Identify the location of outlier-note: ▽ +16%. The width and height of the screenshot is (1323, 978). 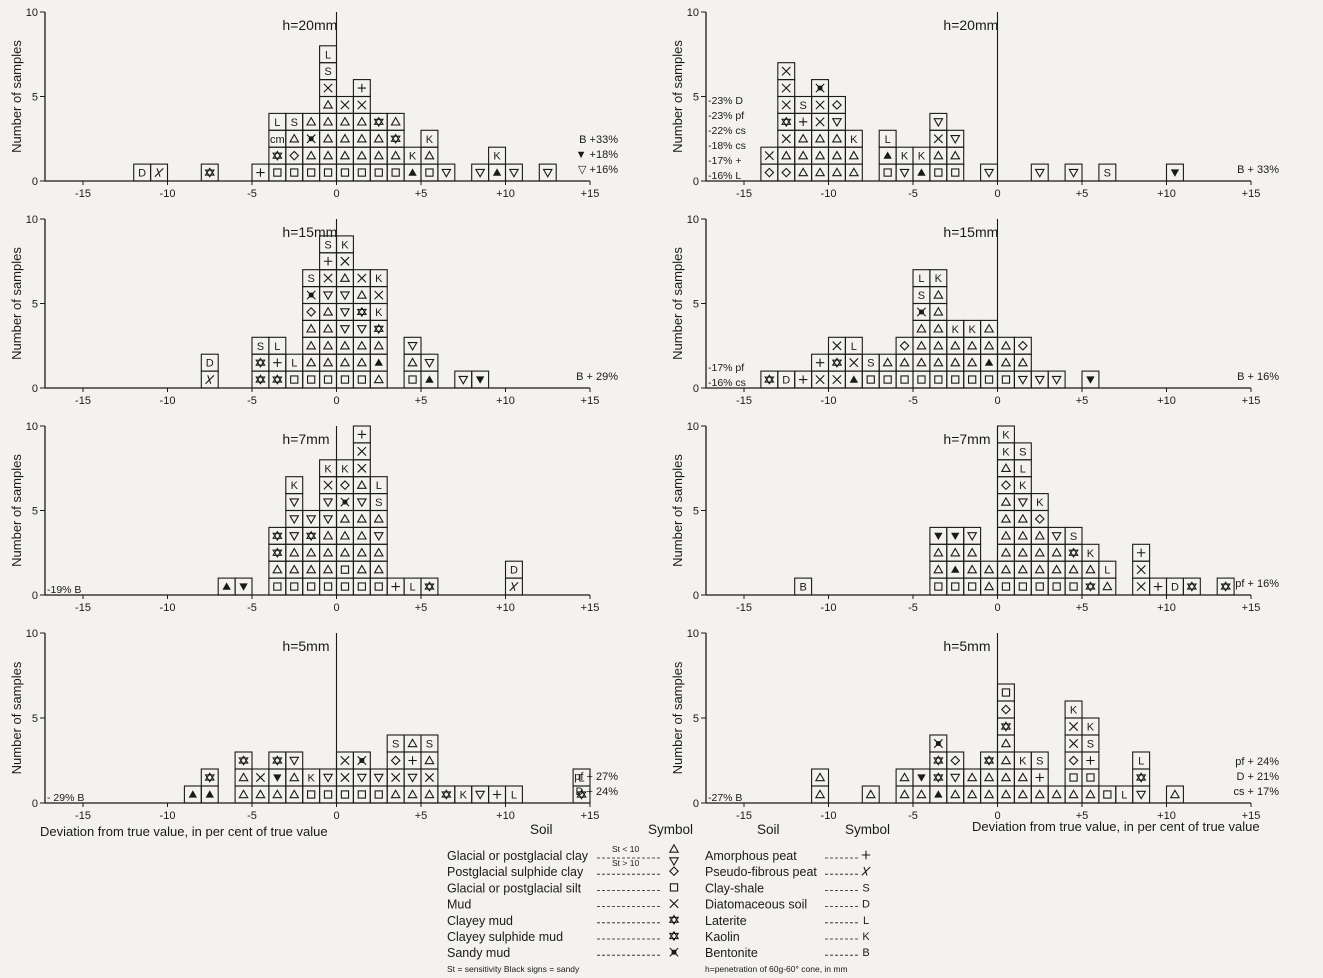
(598, 170).